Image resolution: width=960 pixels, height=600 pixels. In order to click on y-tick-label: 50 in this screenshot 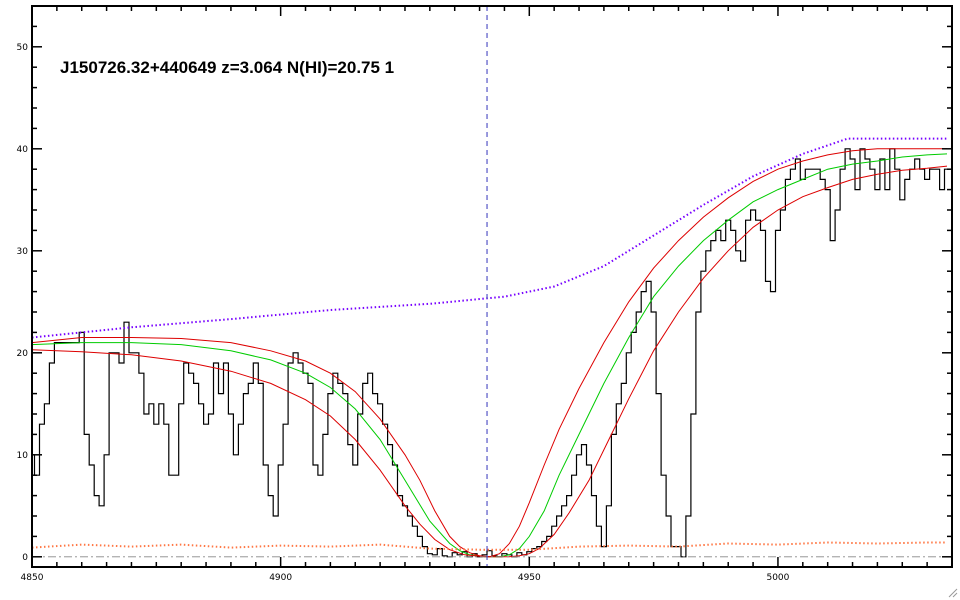, I will do `click(23, 48)`.